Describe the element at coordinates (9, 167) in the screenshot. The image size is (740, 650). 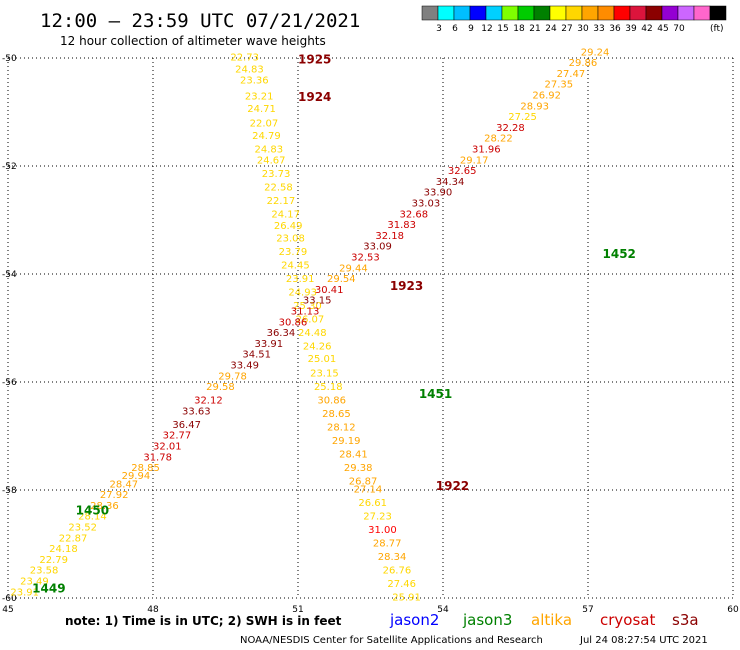
I see `y-tick-label: -52` at that location.